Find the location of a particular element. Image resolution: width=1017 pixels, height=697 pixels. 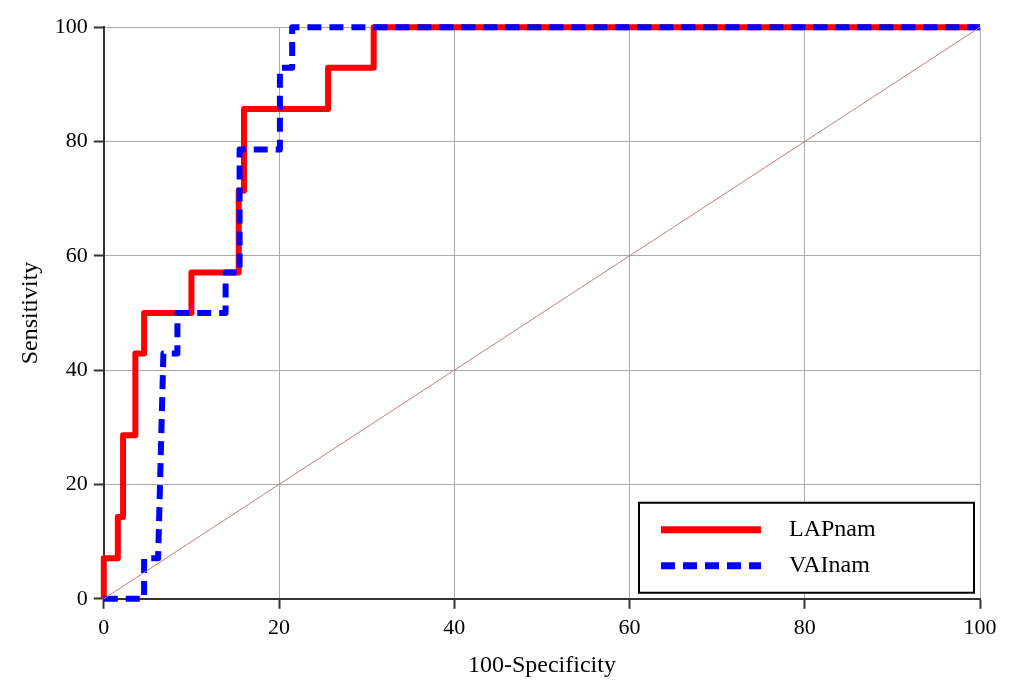

x-tick-label: 40 is located at coordinates (454, 626).